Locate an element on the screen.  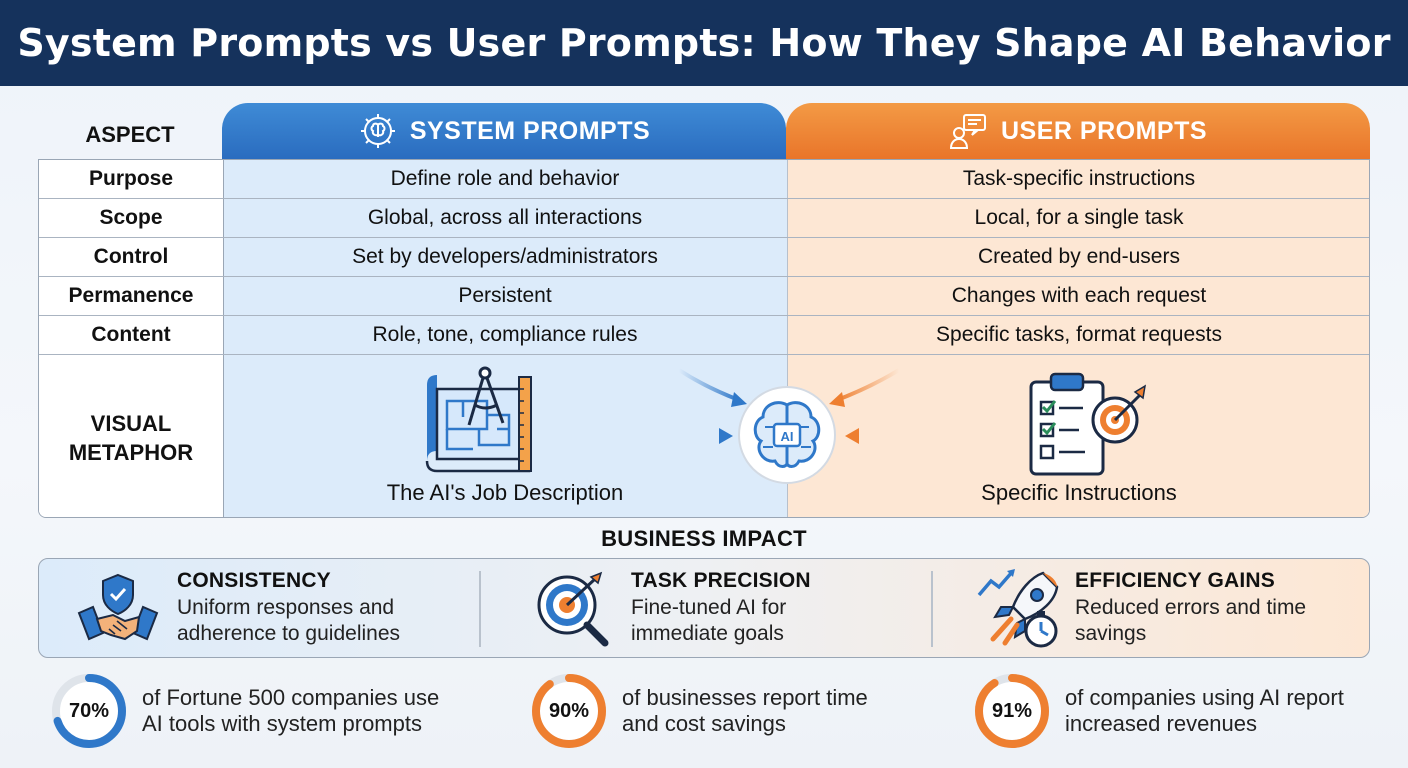
visual-metaphor-label: VISUAL METAPHOR is located at coordinates (131, 436).